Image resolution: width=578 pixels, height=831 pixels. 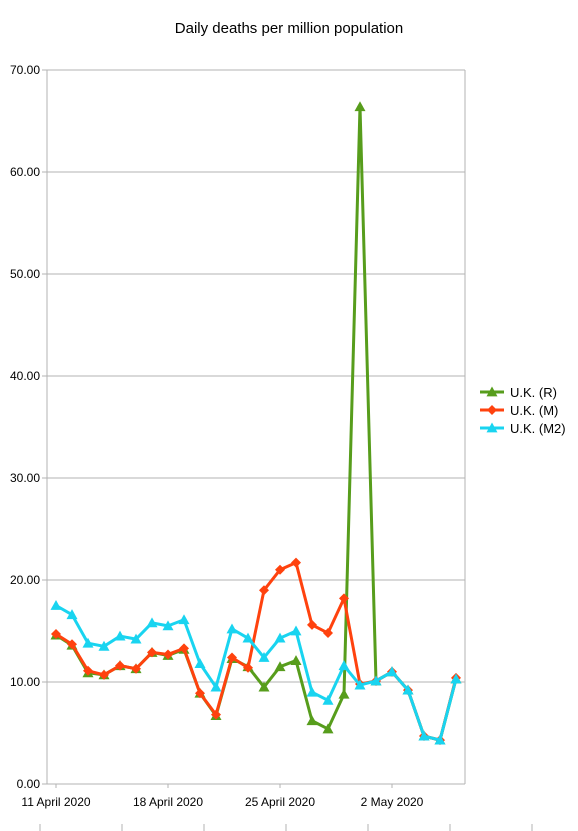 What do you see at coordinates (280, 802) in the screenshot?
I see `x-tick-label: 25 April 2020` at bounding box center [280, 802].